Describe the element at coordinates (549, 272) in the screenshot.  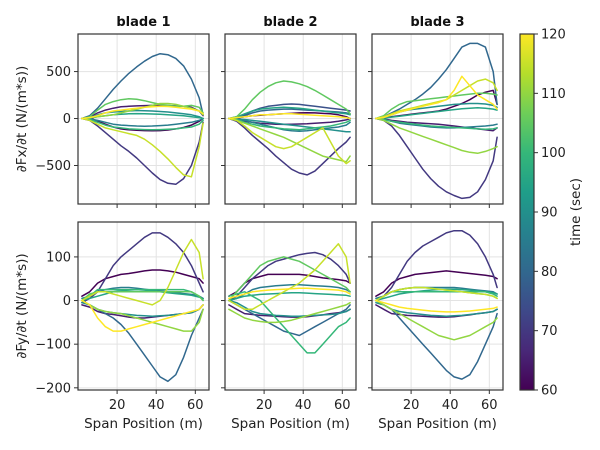
I see `colorbar-tick-label: 80` at that location.